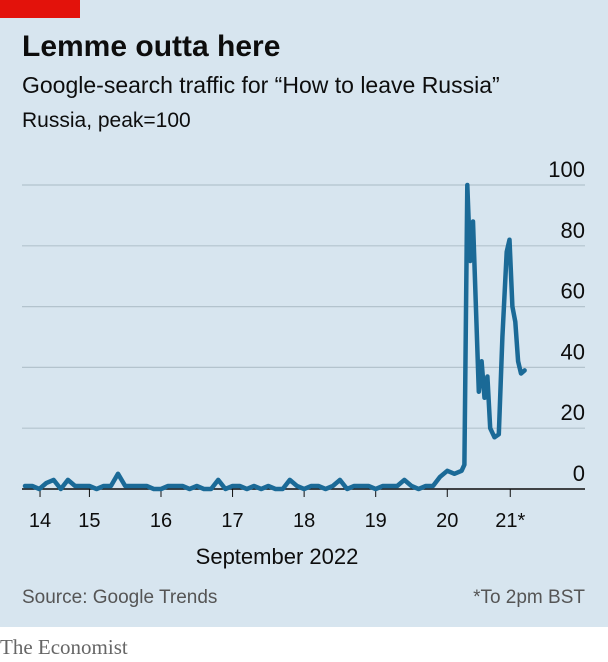 The height and width of the screenshot is (662, 608). What do you see at coordinates (304, 521) in the screenshot?
I see `x-tick-label: 18` at bounding box center [304, 521].